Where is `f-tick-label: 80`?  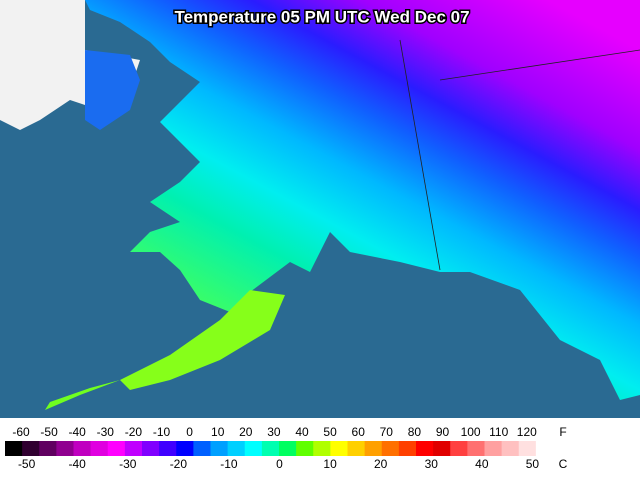
f-tick-label: 80 is located at coordinates (415, 432).